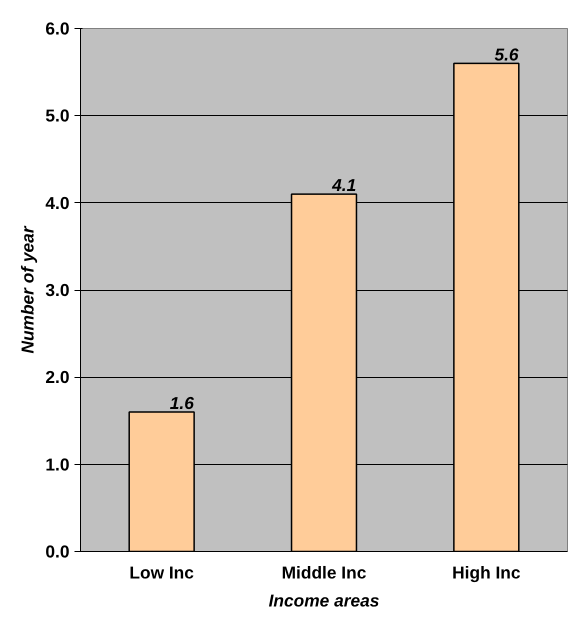 Image resolution: width=577 pixels, height=621 pixels. What do you see at coordinates (343, 185) in the screenshot?
I see `data-label: 4.1` at bounding box center [343, 185].